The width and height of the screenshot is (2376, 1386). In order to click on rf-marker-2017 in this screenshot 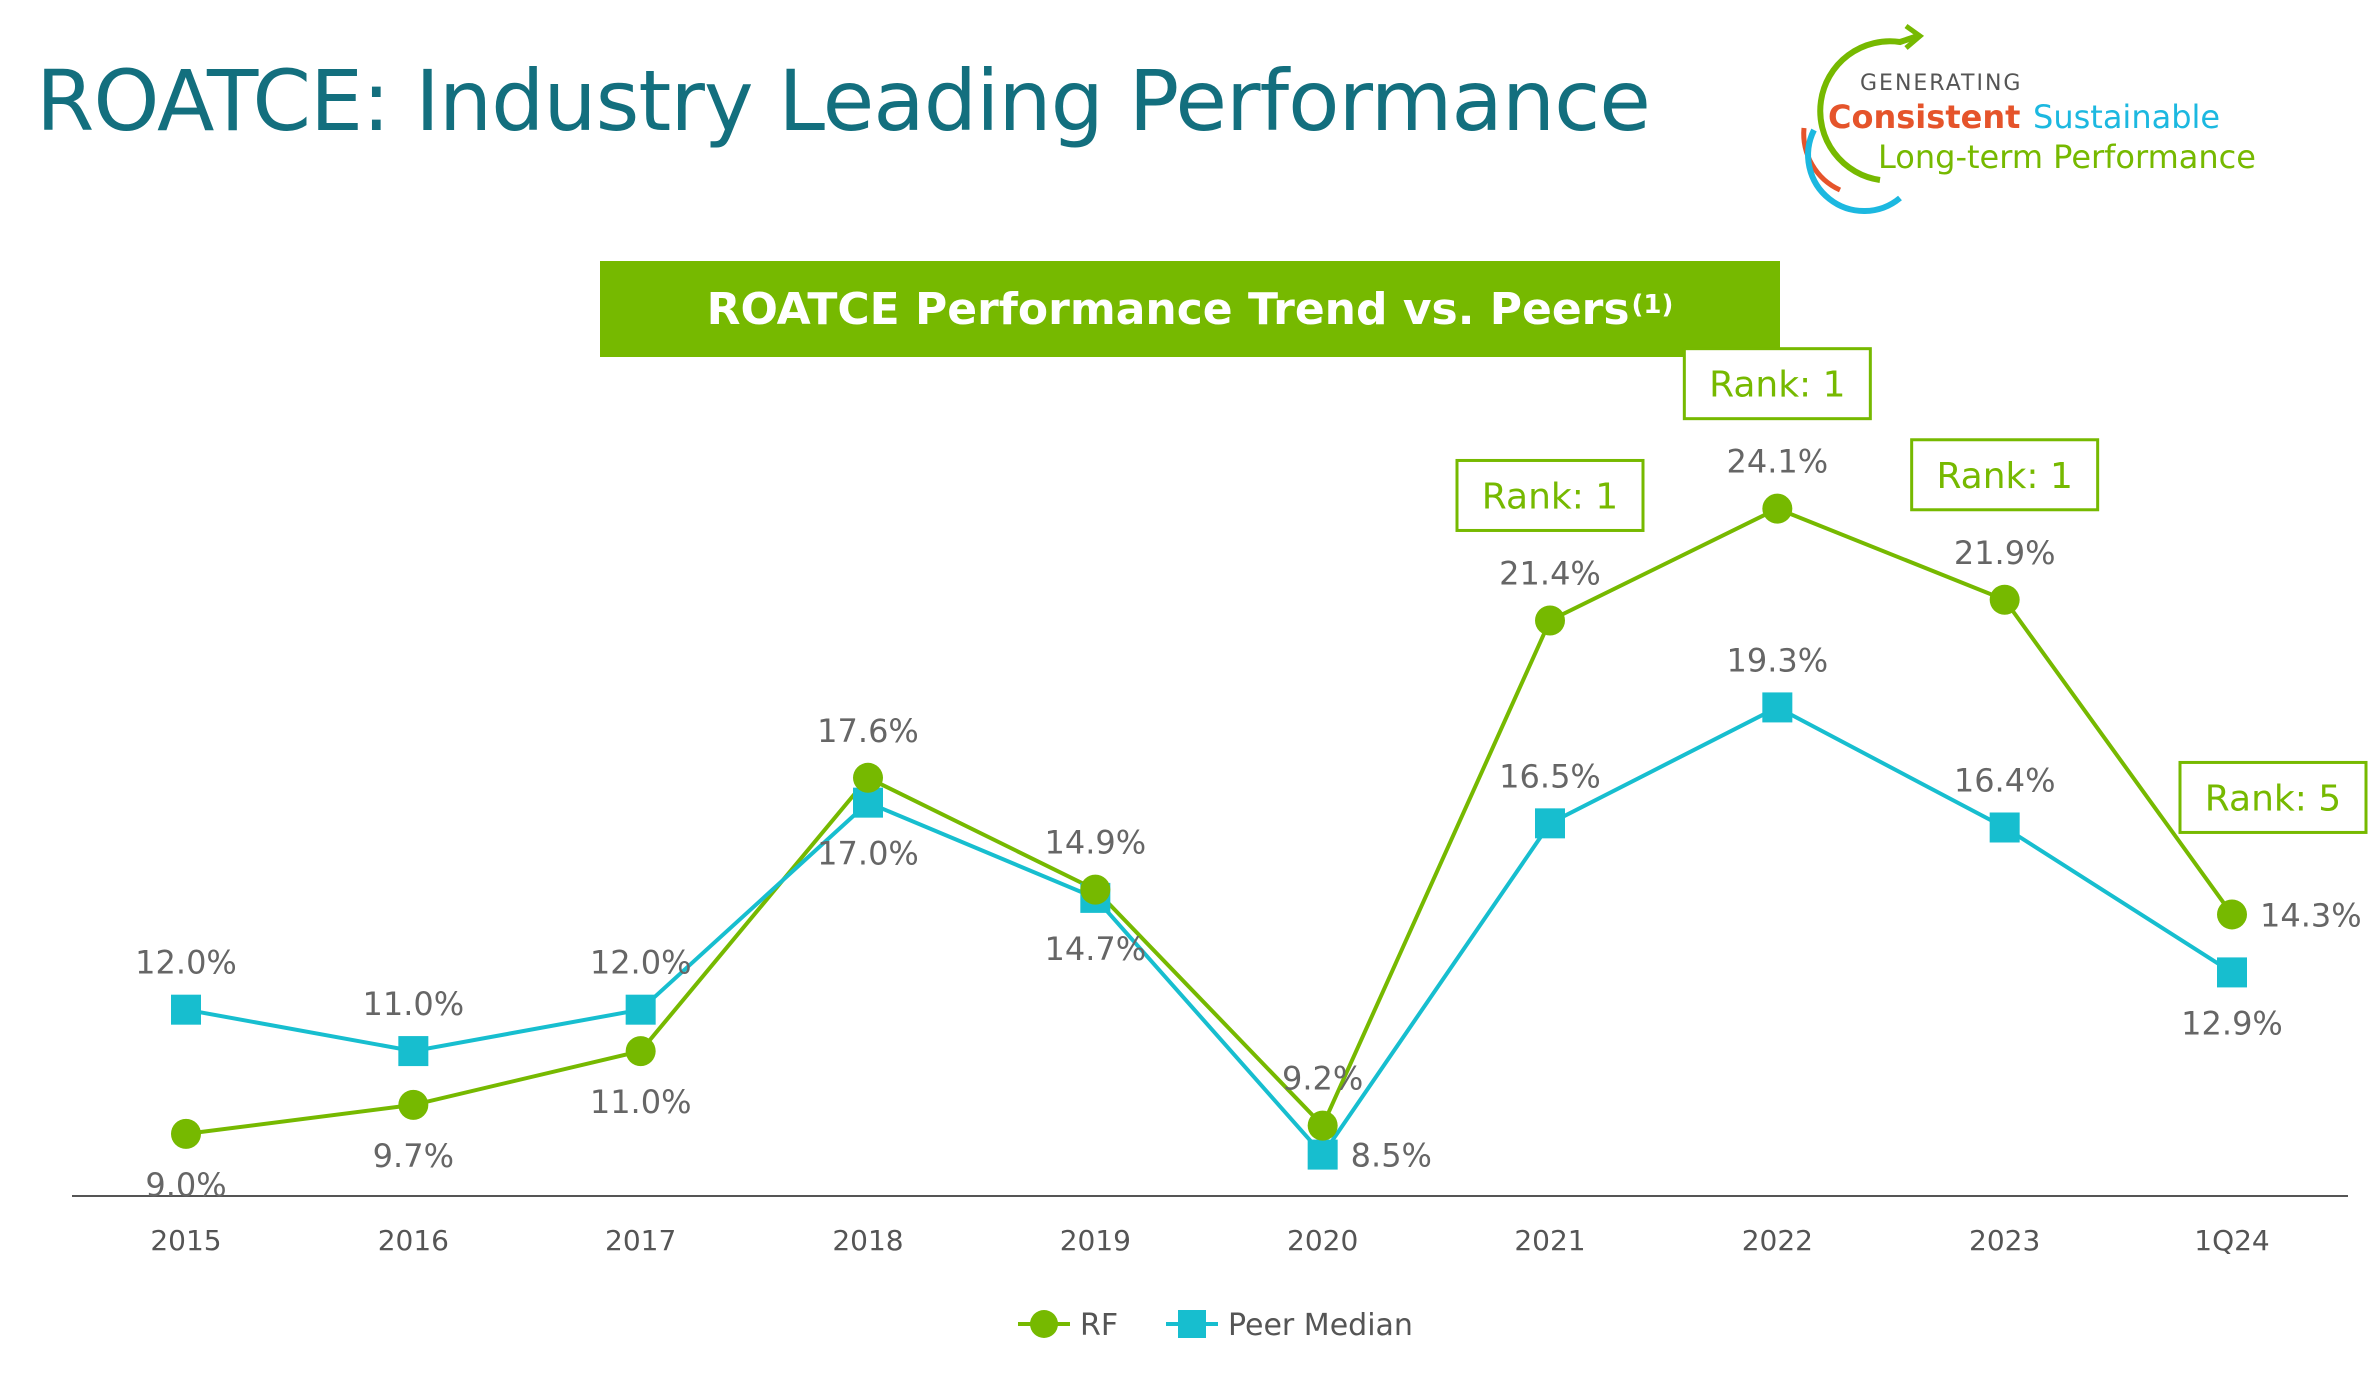, I will do `click(640, 1051)`.